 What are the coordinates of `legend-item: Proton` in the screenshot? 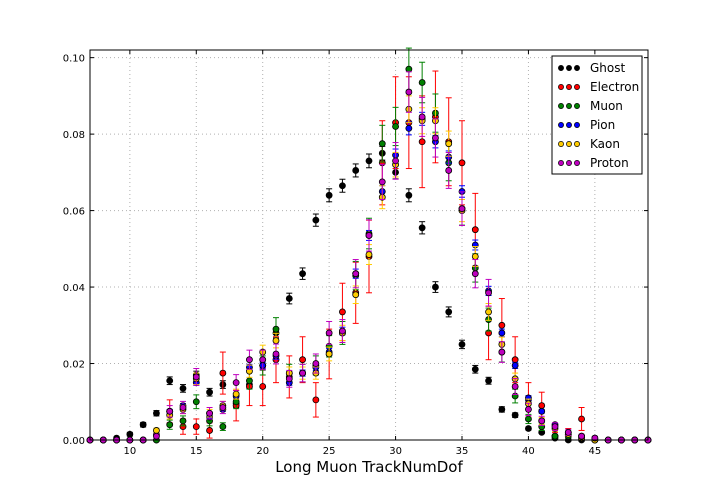 It's located at (593, 163).